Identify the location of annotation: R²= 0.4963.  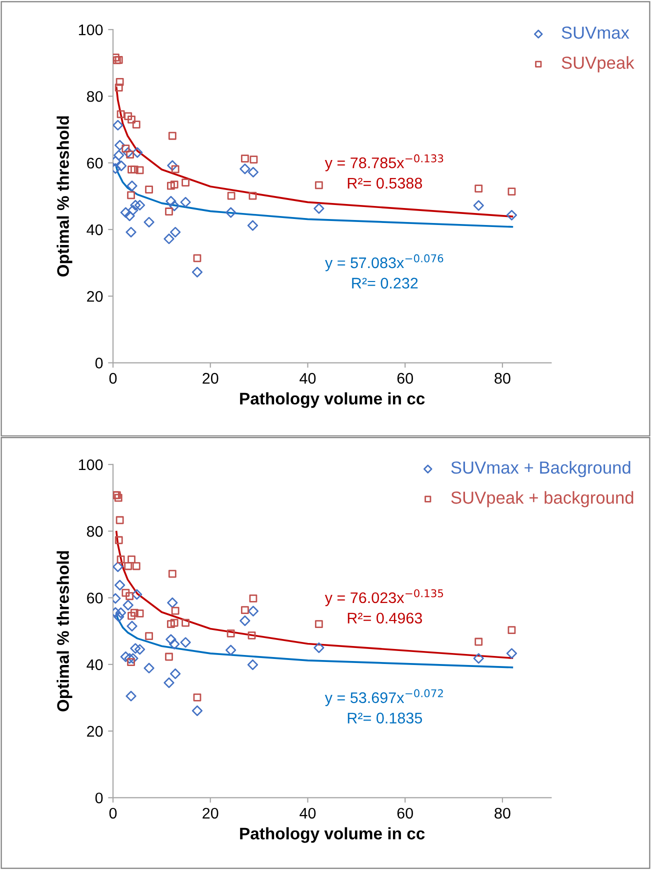
(385, 618).